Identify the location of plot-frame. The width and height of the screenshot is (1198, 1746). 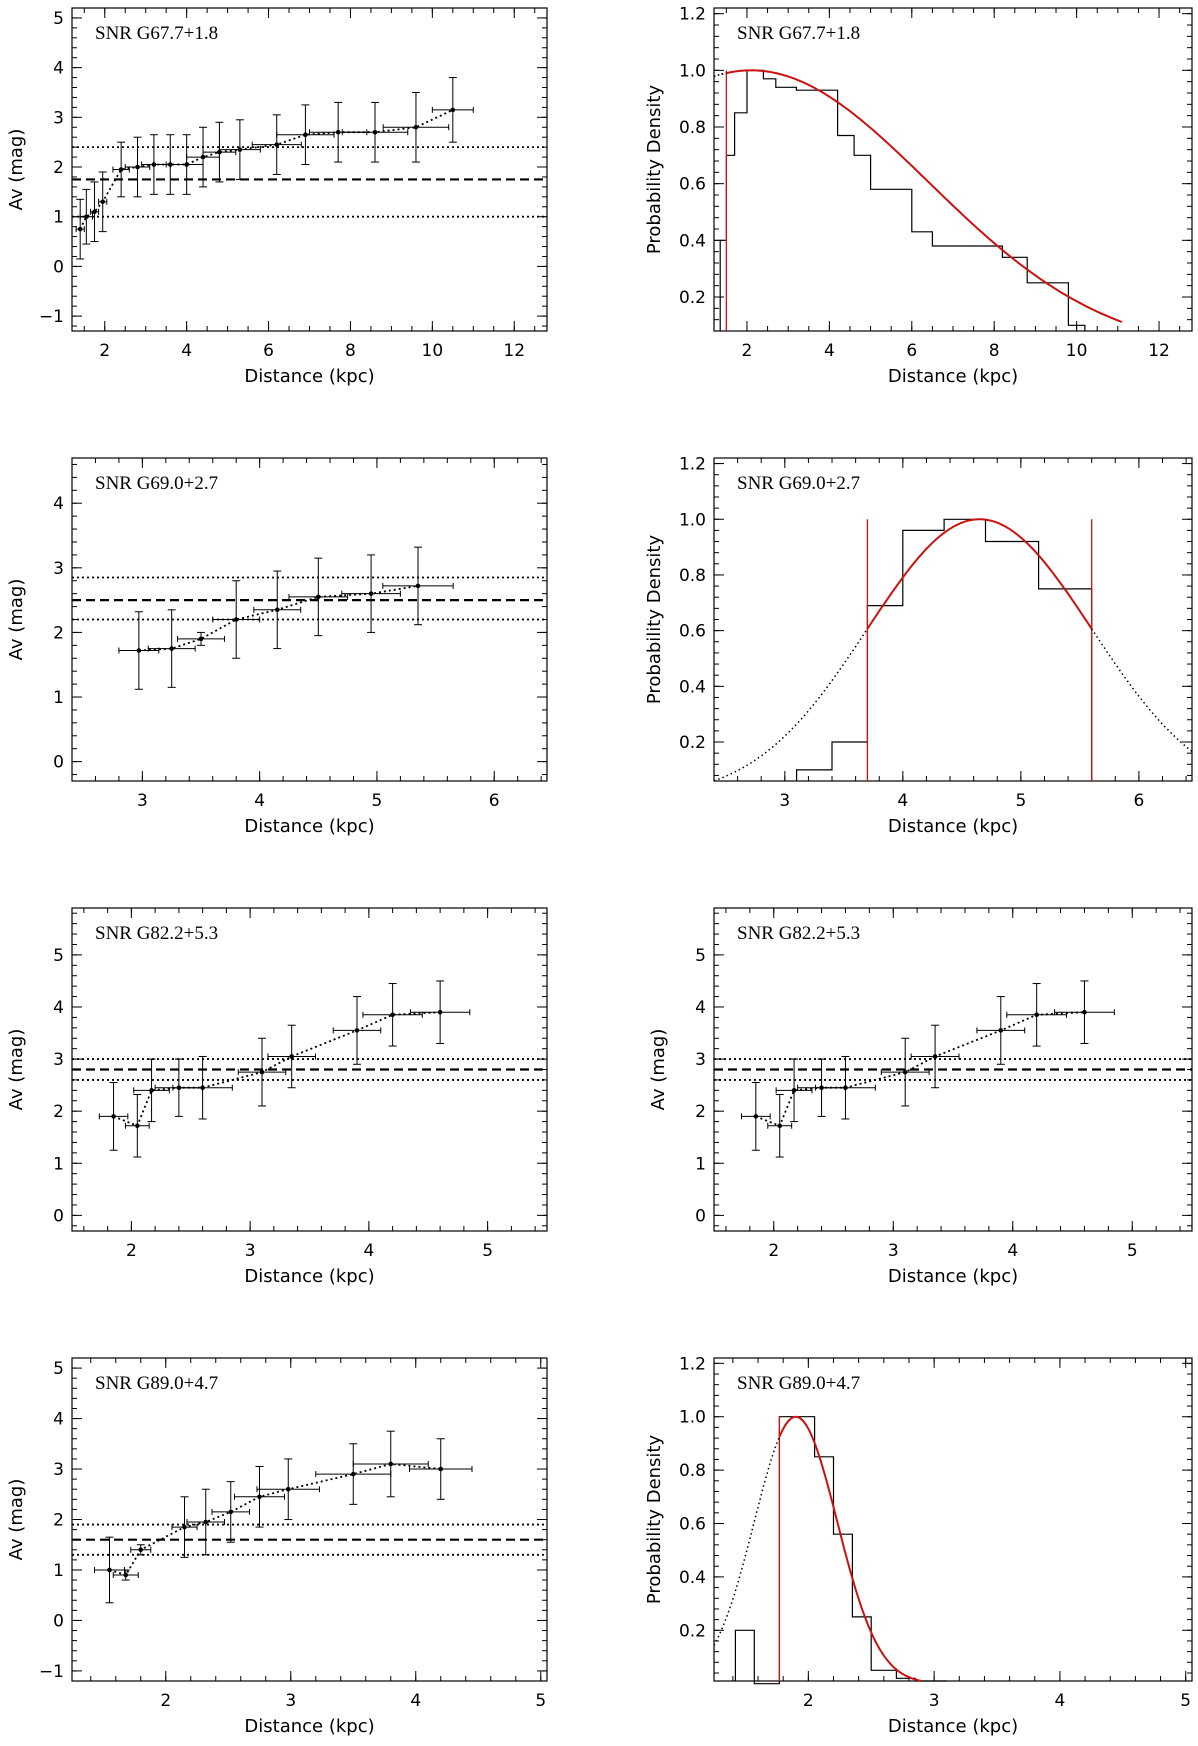
(309, 1519).